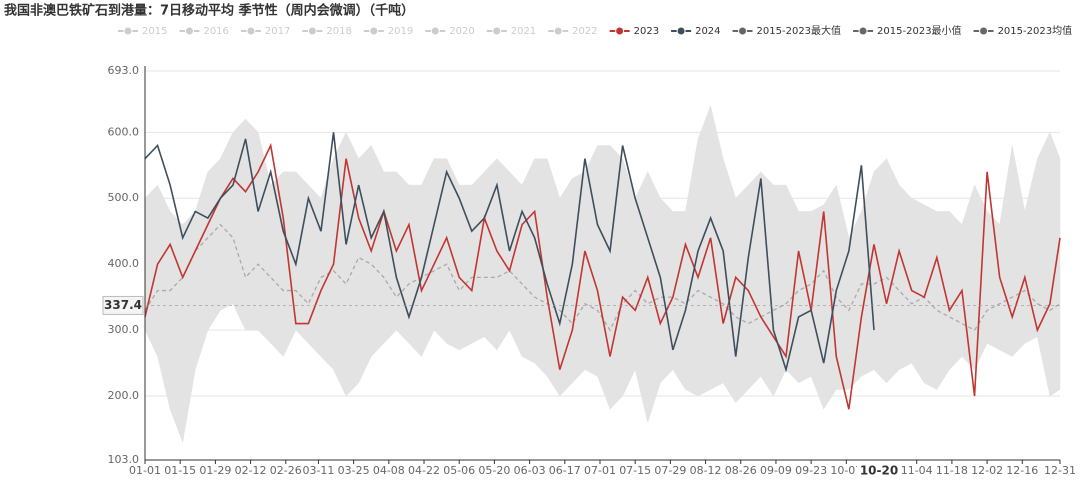 The width and height of the screenshot is (1080, 480). What do you see at coordinates (318, 470) in the screenshot?
I see `x-tick-label: 03-11` at bounding box center [318, 470].